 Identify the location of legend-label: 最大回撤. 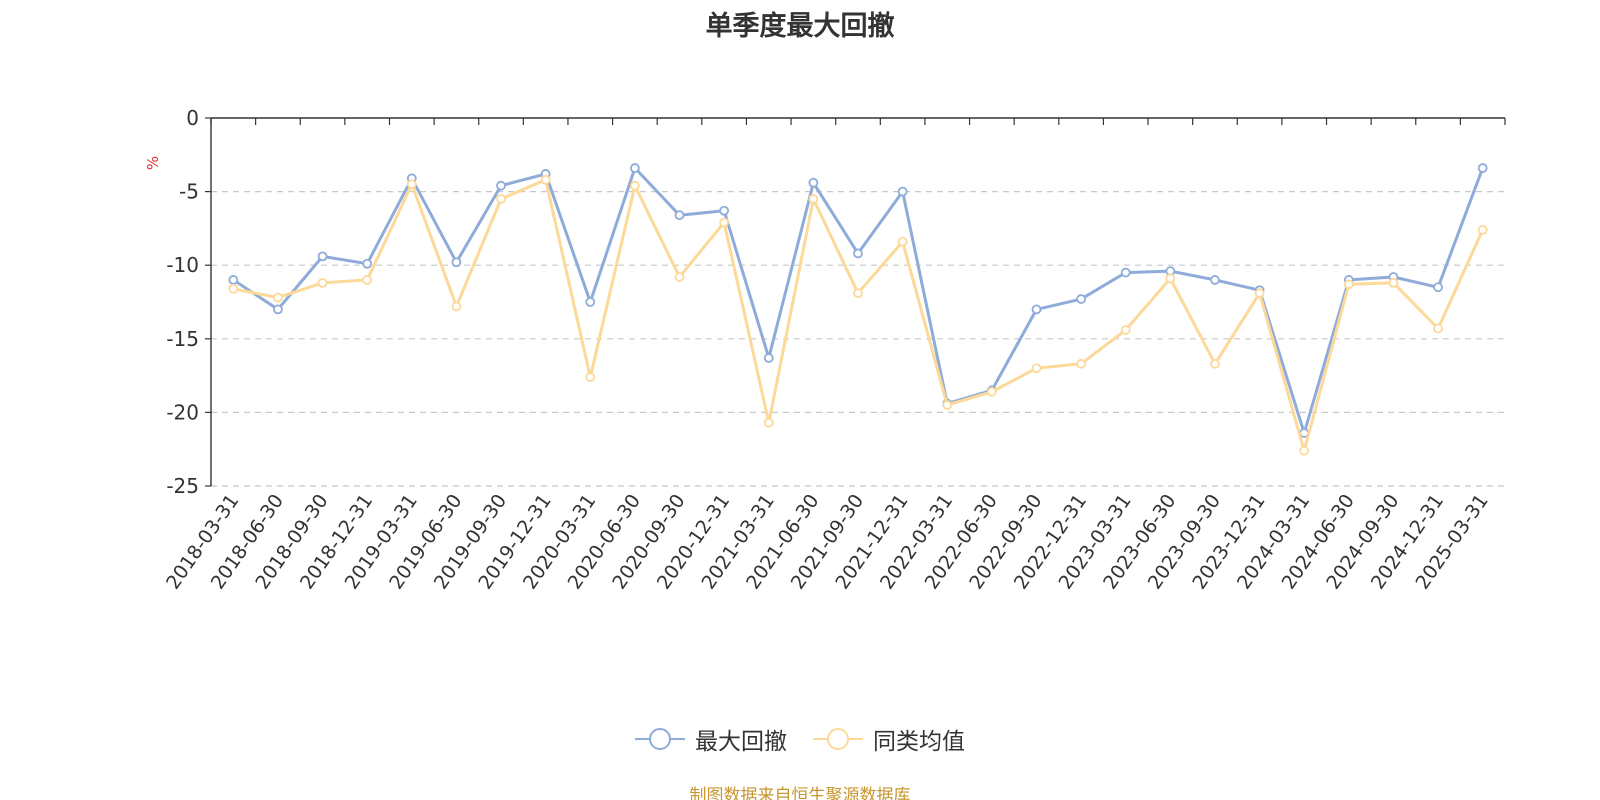
(741, 742).